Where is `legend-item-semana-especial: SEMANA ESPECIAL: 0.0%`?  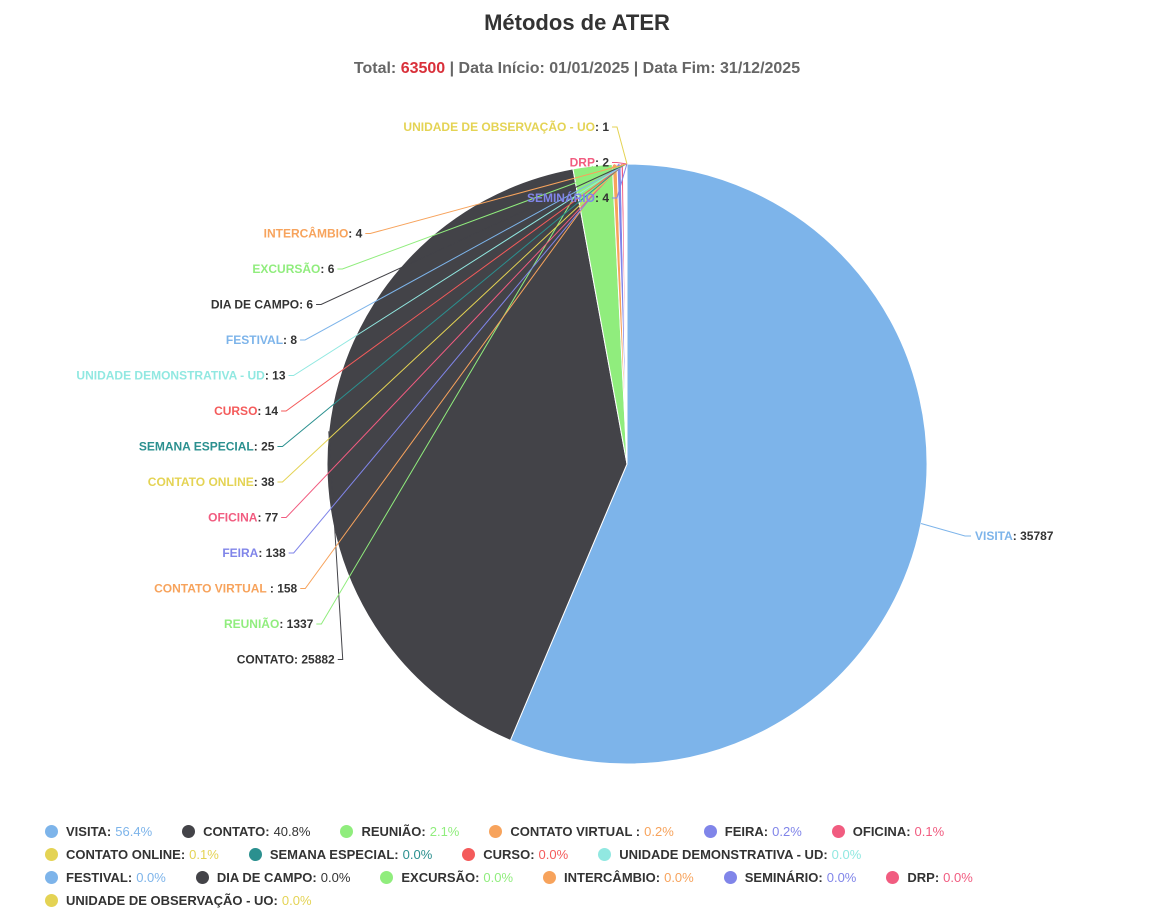
legend-item-semana-especial: SEMANA ESPECIAL: 0.0% is located at coordinates (340, 854).